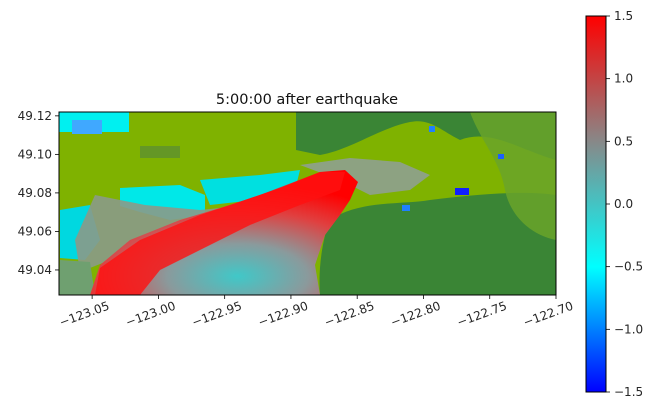 The height and width of the screenshot is (411, 658). Describe the element at coordinates (151, 314) in the screenshot. I see `x-tick-label: −123.00` at that location.